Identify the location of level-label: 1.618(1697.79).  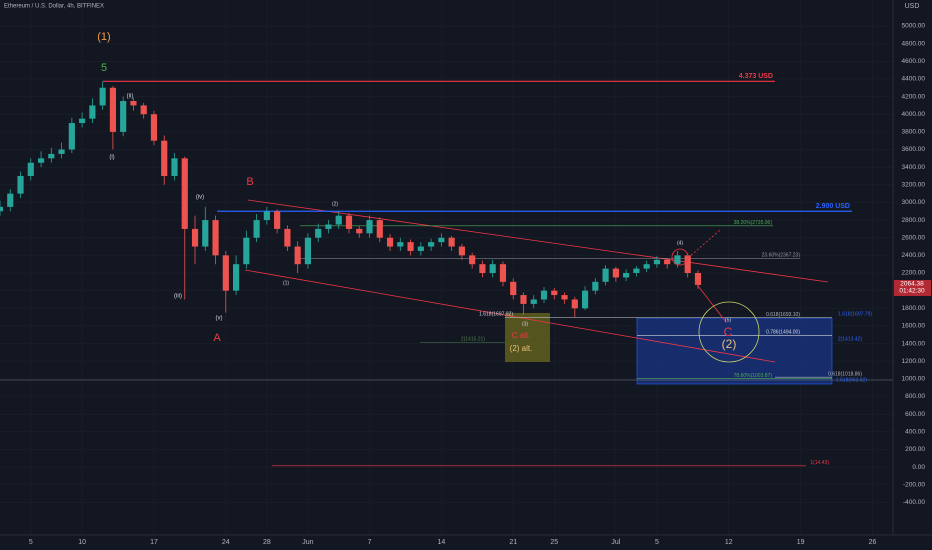
(855, 315).